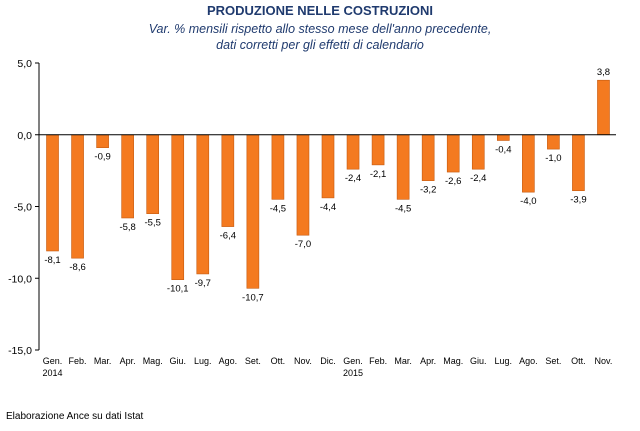 The image size is (640, 431). I want to click on data-label: -5,5, so click(153, 223).